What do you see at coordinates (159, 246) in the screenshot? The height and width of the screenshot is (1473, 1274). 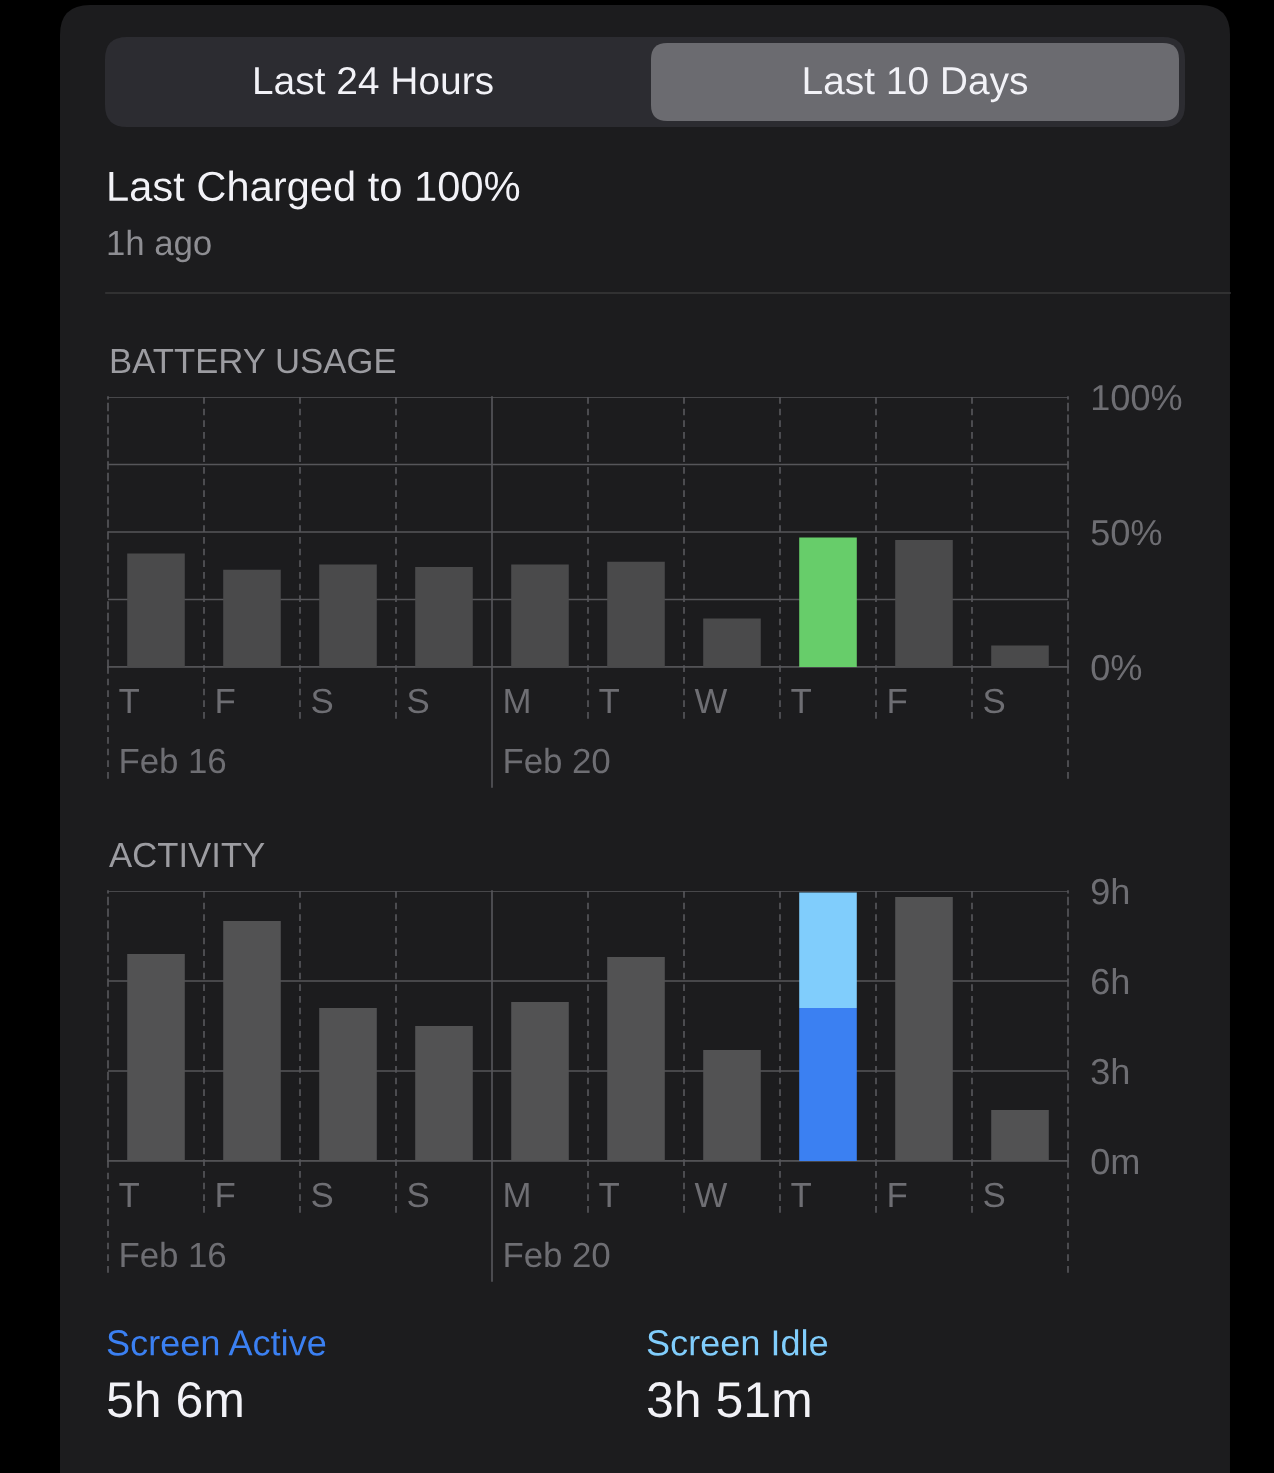 I see `text: 1h ago` at bounding box center [159, 246].